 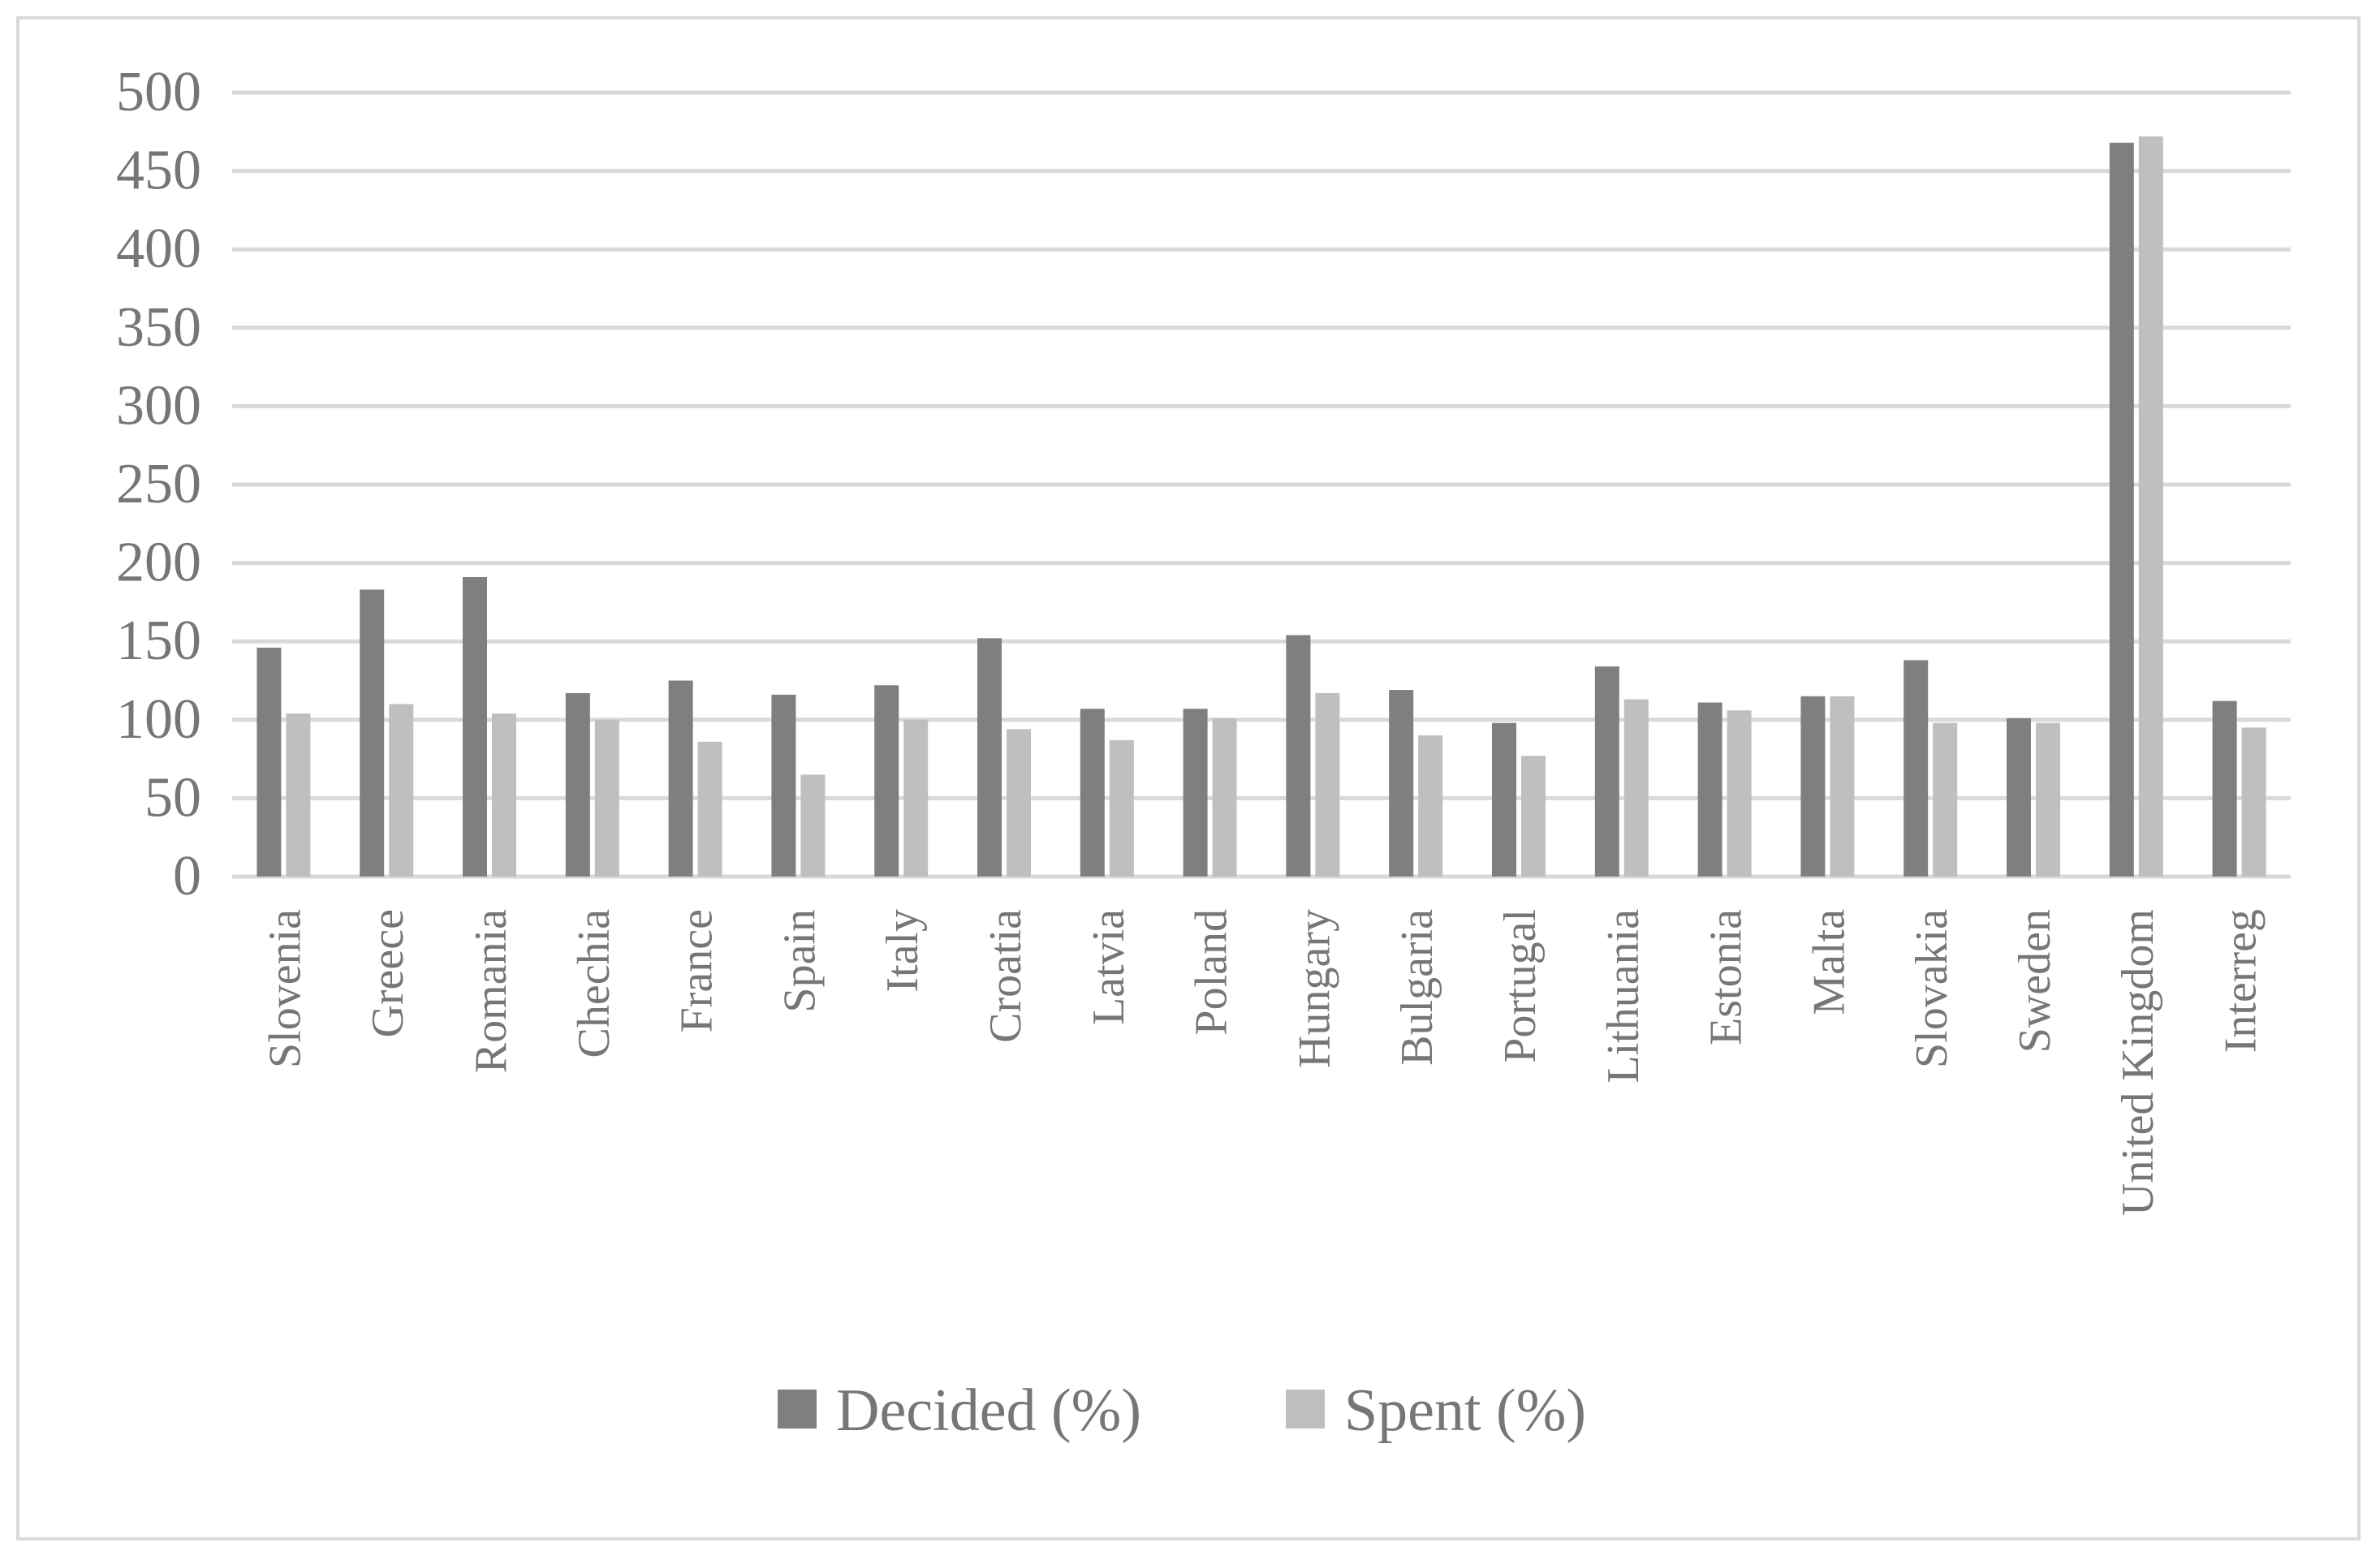 I want to click on bar-spent-united-kingdom, so click(x=2151, y=507).